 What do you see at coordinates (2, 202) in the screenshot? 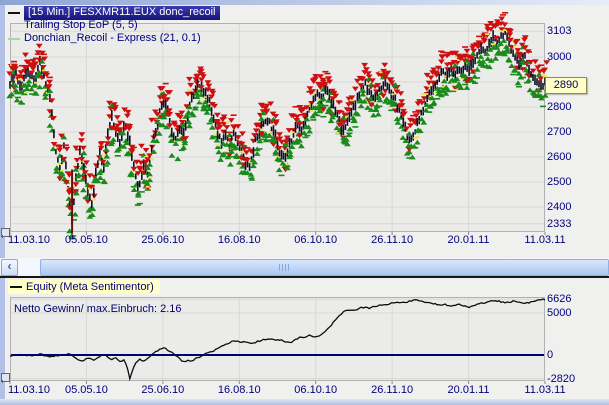
I see `window-frame-left` at bounding box center [2, 202].